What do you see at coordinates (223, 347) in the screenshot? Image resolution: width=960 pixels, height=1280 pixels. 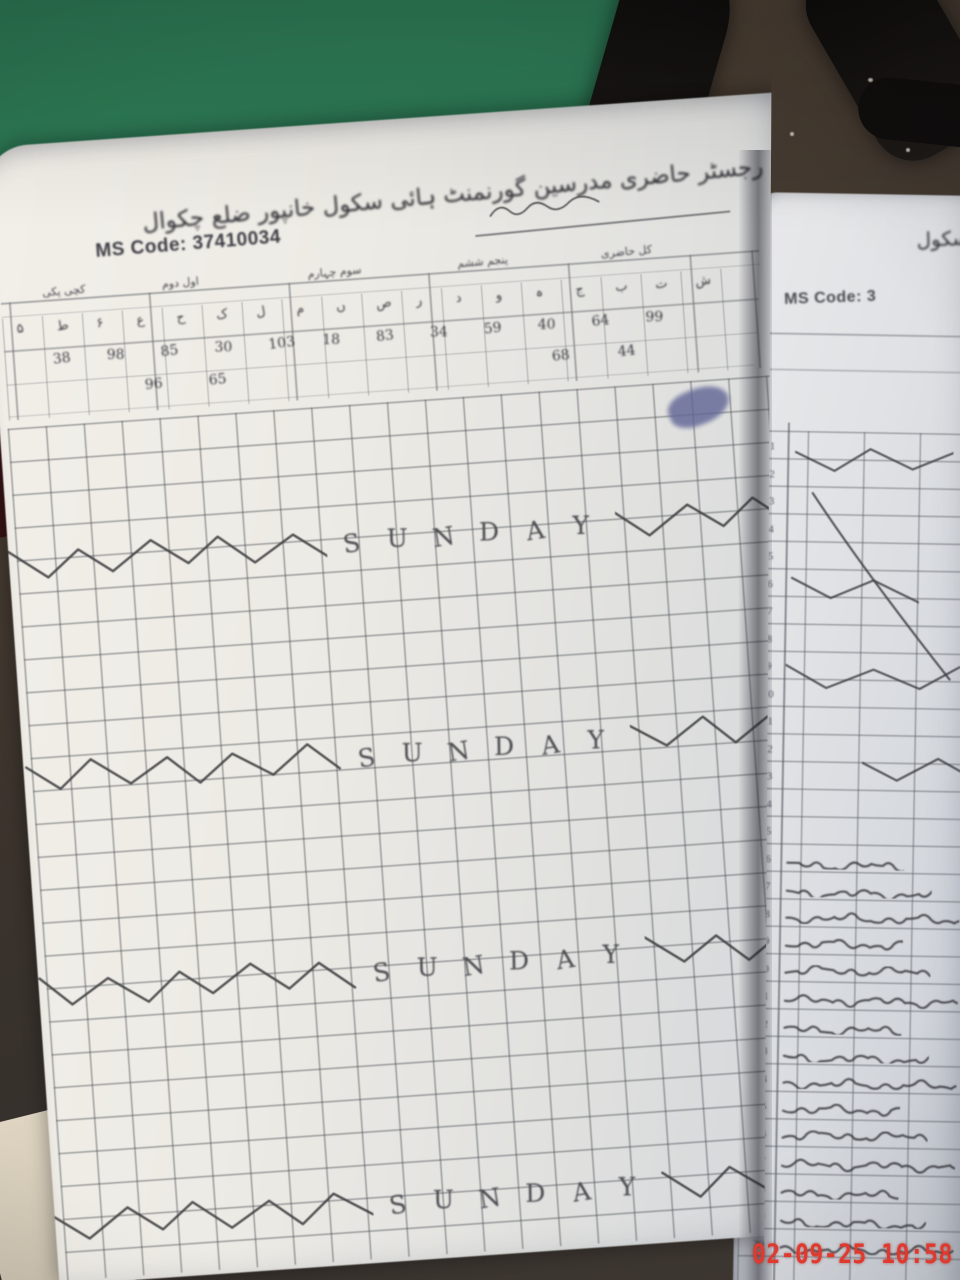 I see `attendance-figure: 30` at bounding box center [223, 347].